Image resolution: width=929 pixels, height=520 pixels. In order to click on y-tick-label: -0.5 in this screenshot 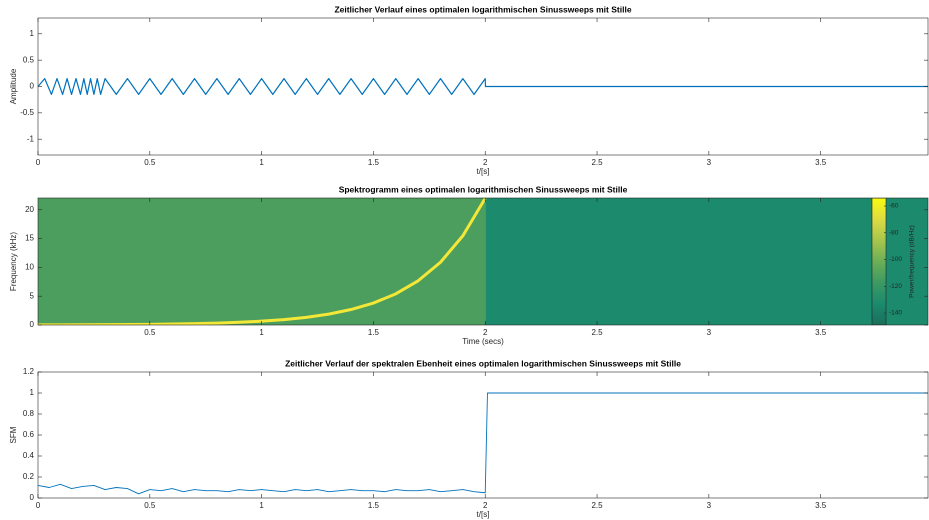, I will do `click(27, 112)`.